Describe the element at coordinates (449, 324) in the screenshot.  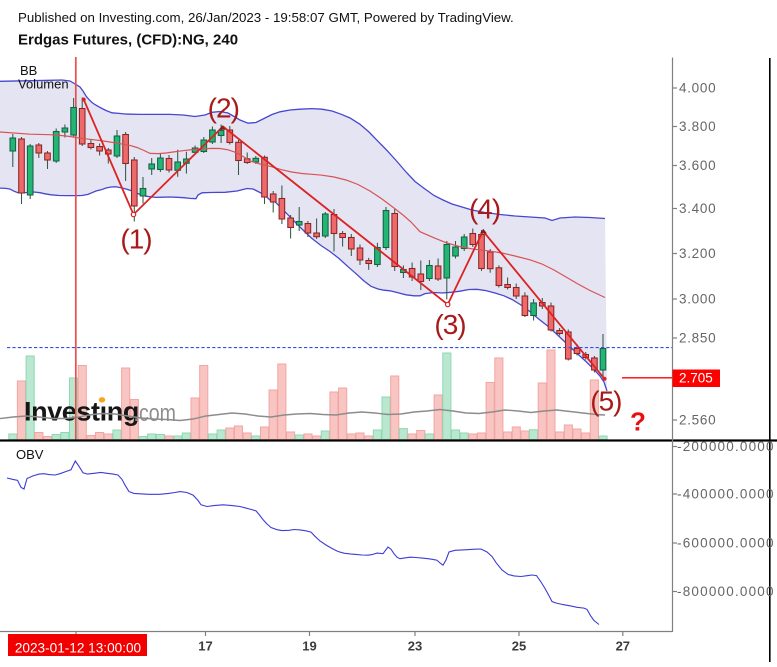
I see `svg-text: (3)` at that location.